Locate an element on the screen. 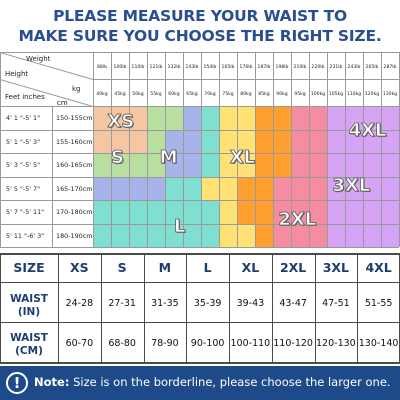  chart-border-left is located at coordinates (0, 149).